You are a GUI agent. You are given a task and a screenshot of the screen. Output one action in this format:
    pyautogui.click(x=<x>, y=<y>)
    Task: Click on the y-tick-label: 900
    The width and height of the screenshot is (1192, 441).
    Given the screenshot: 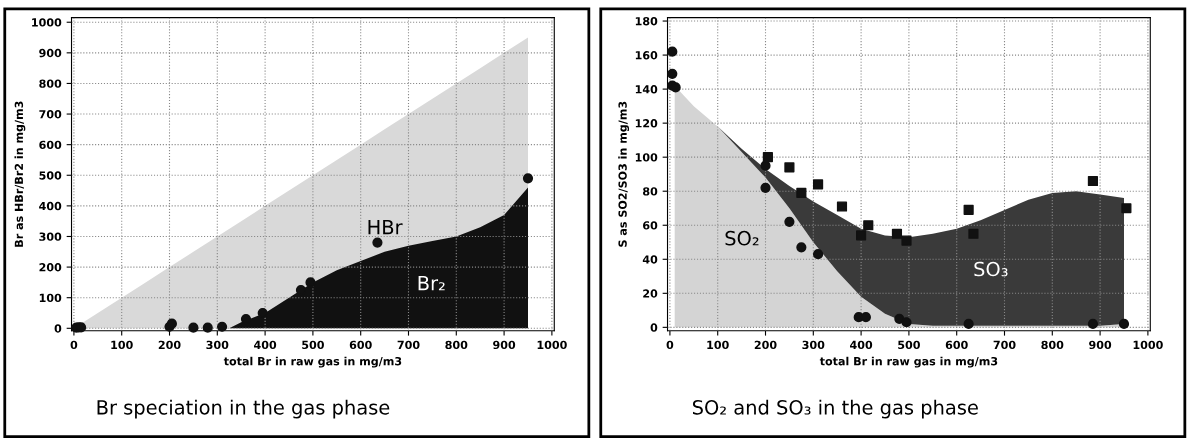 What is the action you would take?
    pyautogui.click(x=50, y=53)
    